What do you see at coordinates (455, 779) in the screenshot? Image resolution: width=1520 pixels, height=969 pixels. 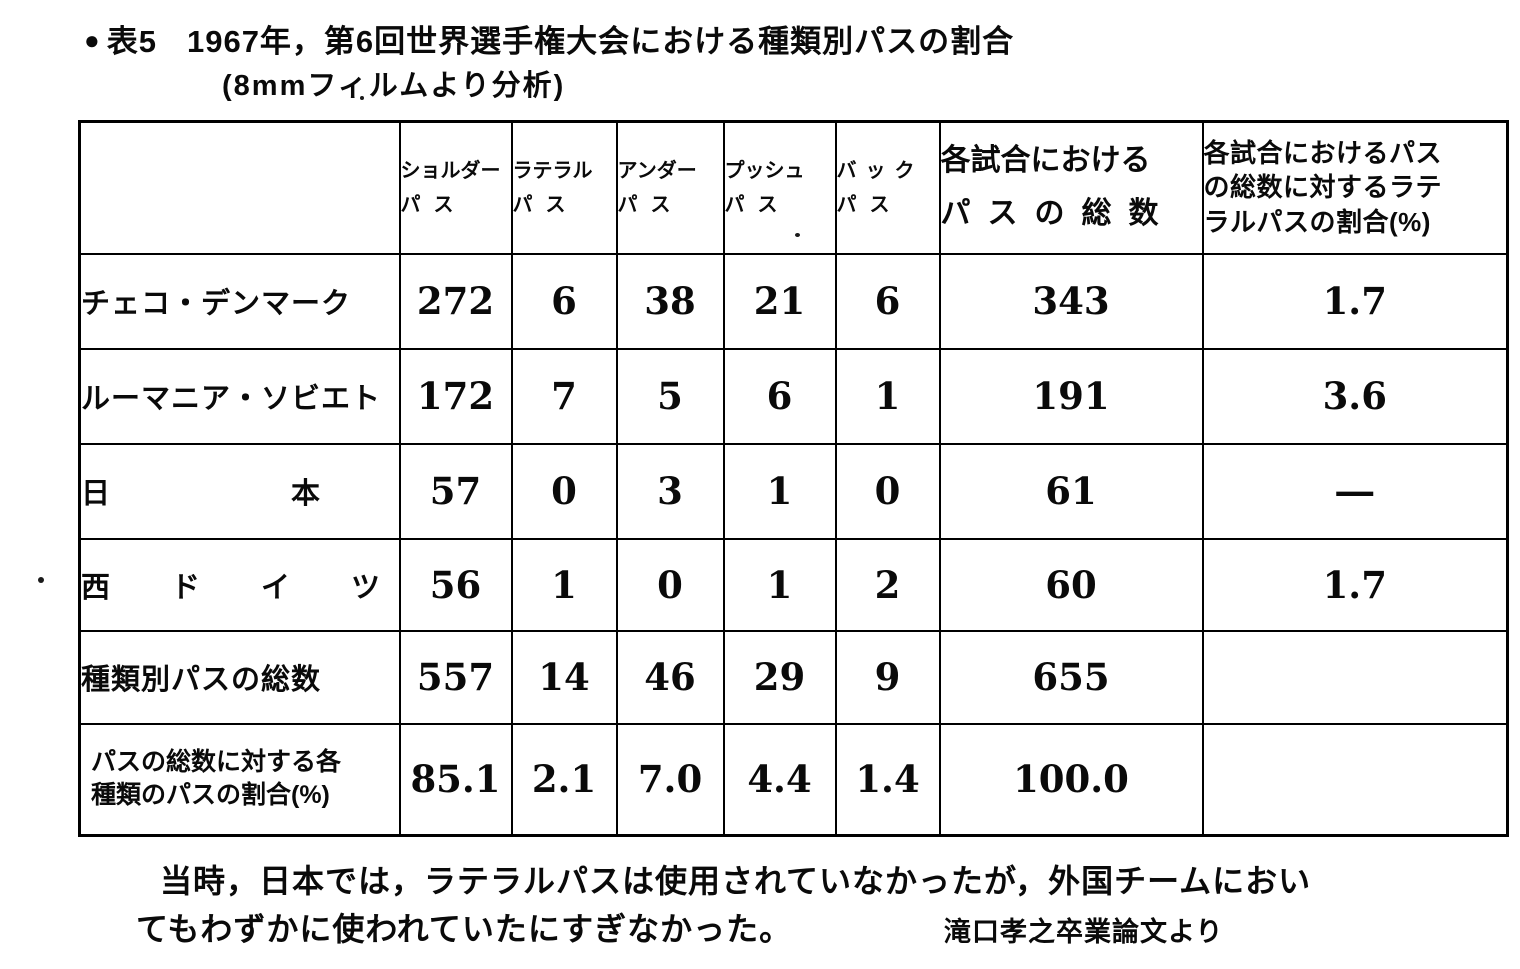 I see `cell-value: 85.1` at bounding box center [455, 779].